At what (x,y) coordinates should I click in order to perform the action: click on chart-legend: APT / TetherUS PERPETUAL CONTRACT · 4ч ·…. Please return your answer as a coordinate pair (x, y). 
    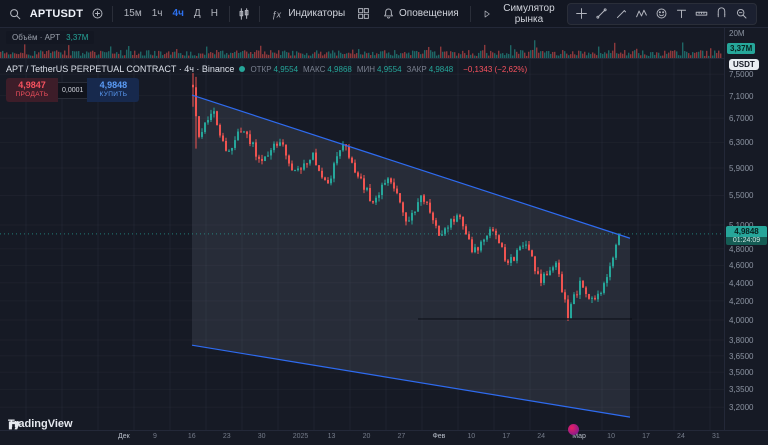
    Looking at the image, I should click on (266, 69).